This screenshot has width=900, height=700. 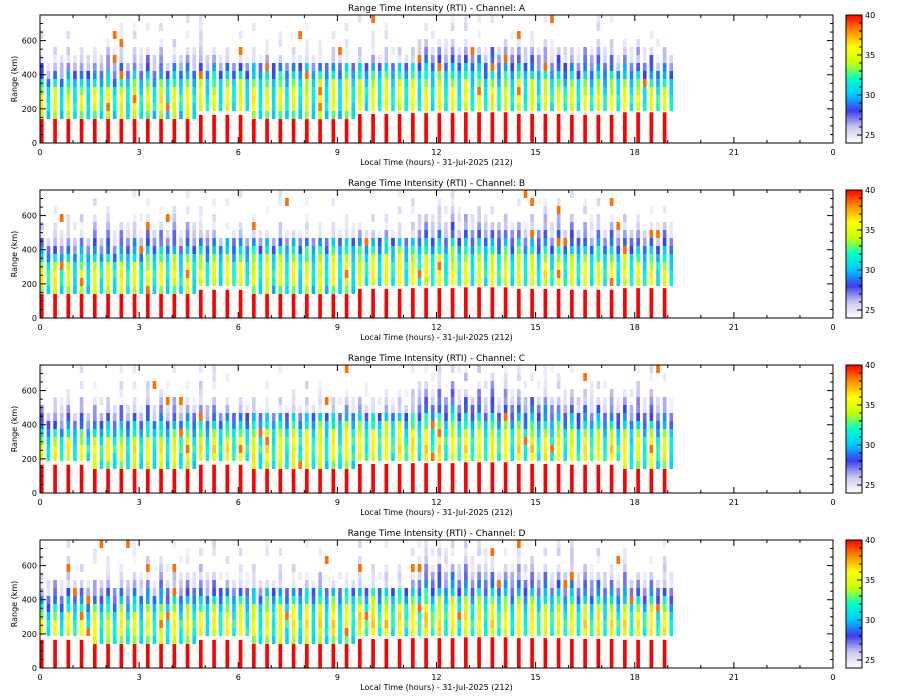 I want to click on panel-b-x-label: Local Time (hours) - 31-Jul-2025 (212), so click(x=436, y=337).